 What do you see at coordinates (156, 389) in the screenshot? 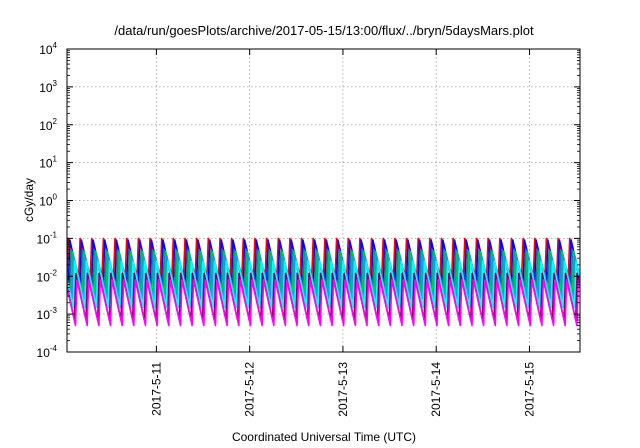
I see `x-tick-label: 2017-5-11` at bounding box center [156, 389].